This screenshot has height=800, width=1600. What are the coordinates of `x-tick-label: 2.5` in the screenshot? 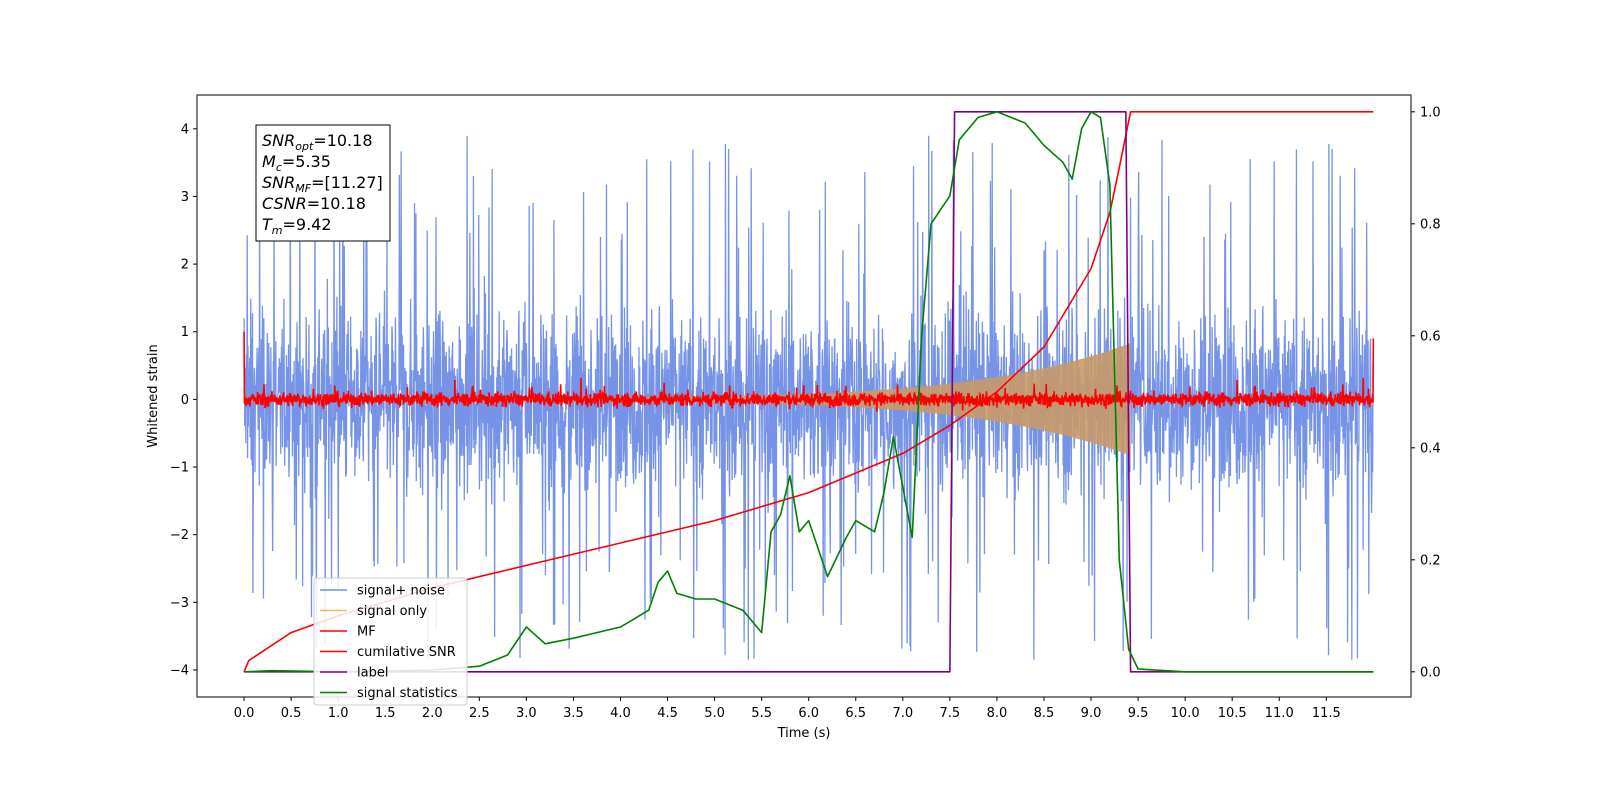 It's located at (479, 713).